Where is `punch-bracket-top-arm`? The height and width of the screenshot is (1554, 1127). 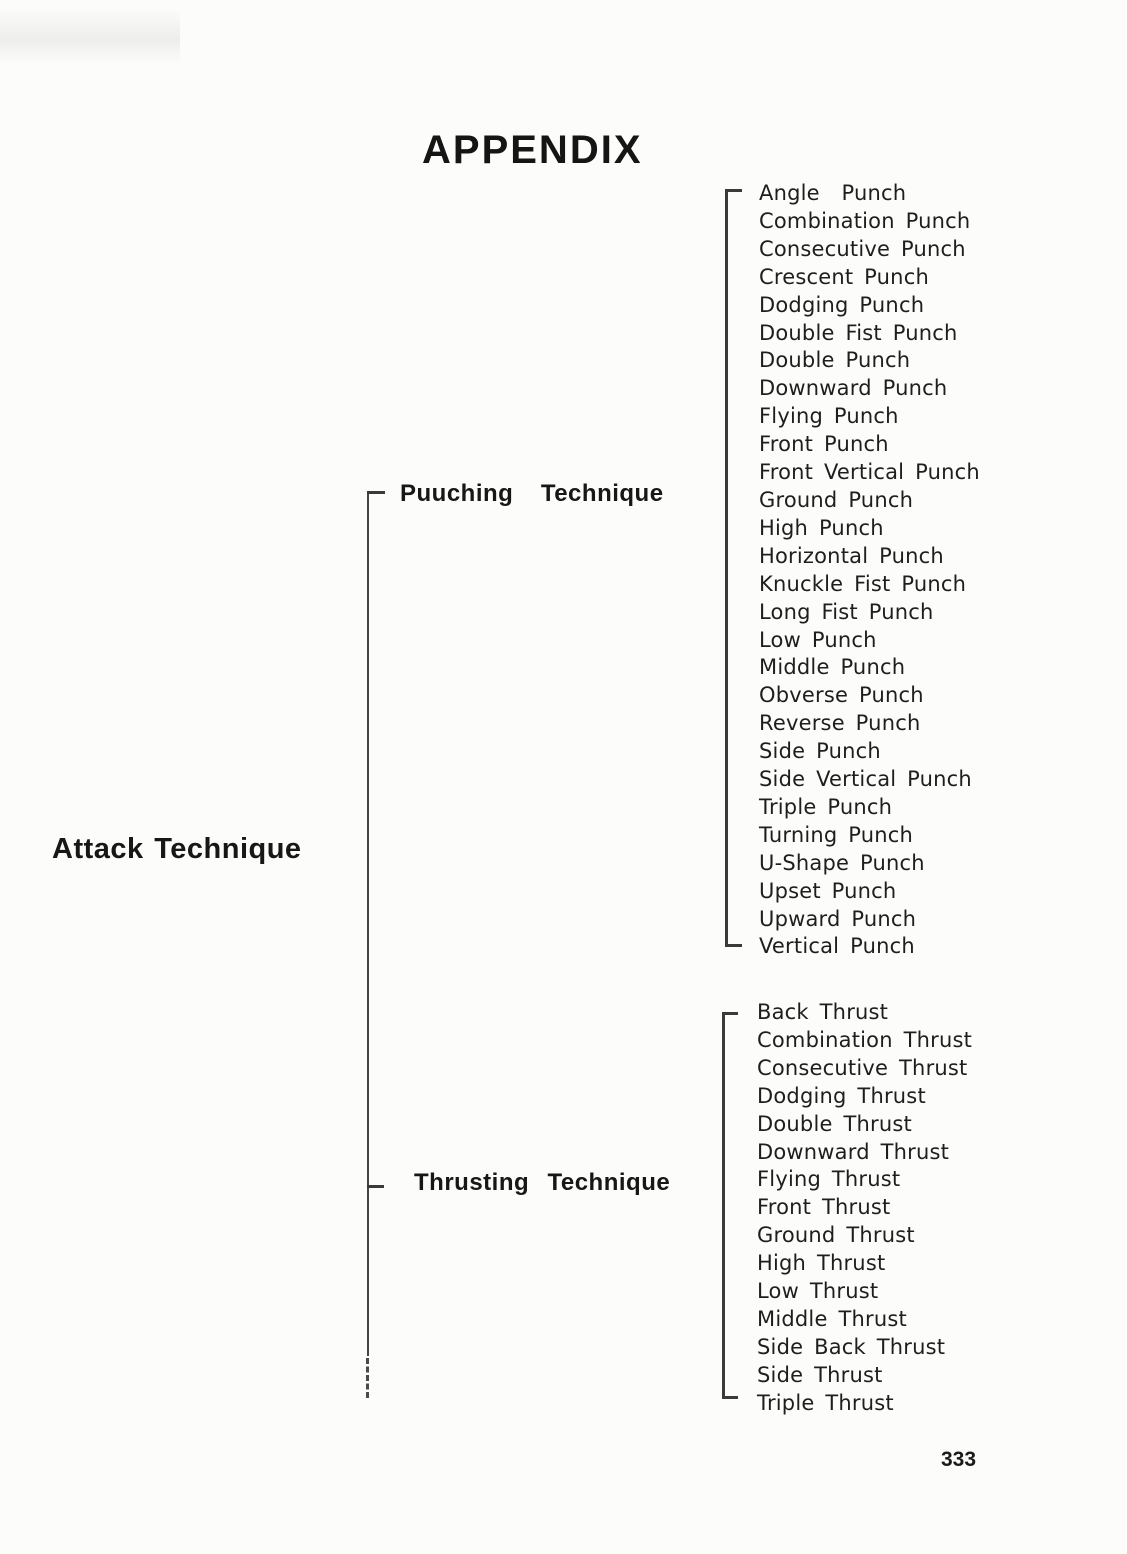
punch-bracket-top-arm is located at coordinates (733, 190).